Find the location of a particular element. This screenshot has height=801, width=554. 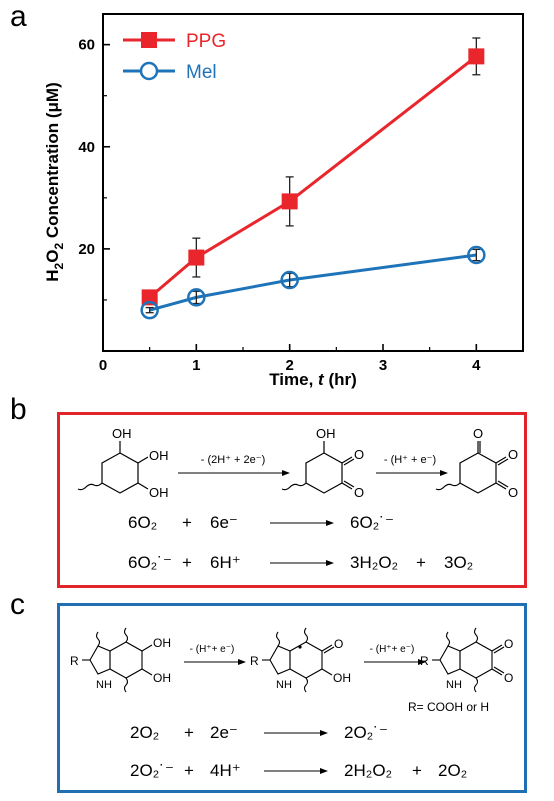

y-axis-label-part: H is located at coordinates (52, 275).